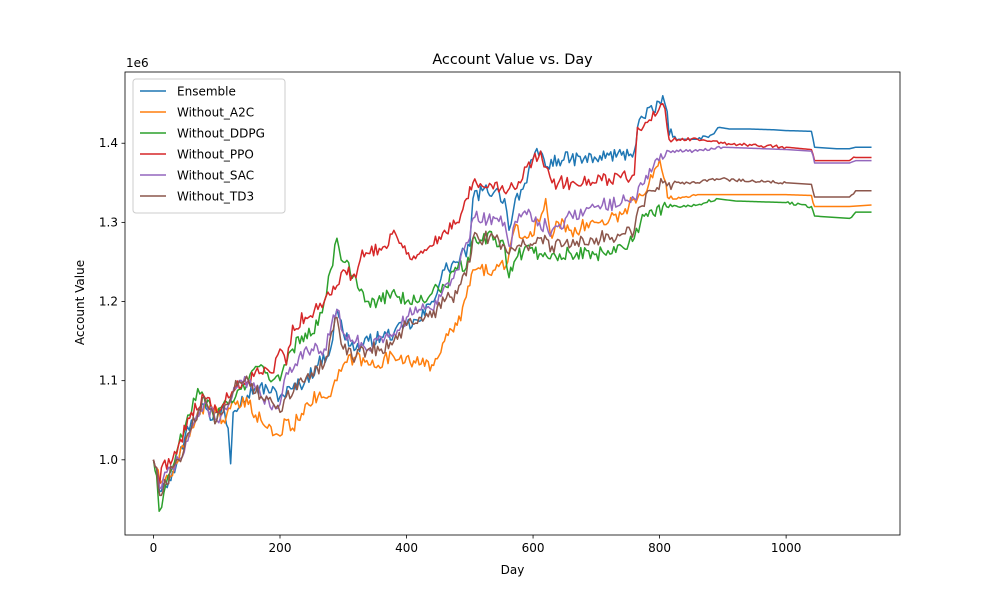 The image size is (1000, 600). What do you see at coordinates (215, 155) in the screenshot?
I see `legend-label-without-ppo: Without_PPO` at bounding box center [215, 155].